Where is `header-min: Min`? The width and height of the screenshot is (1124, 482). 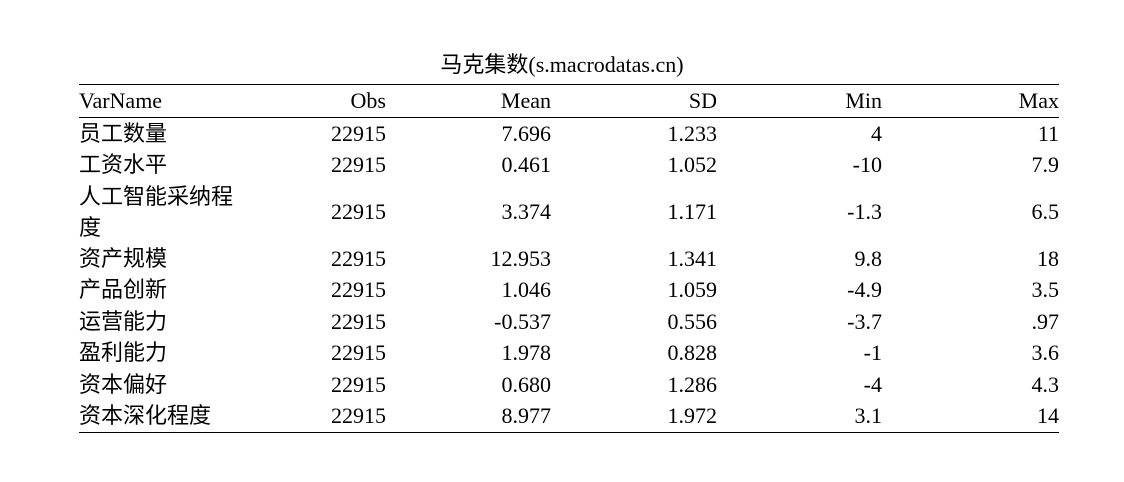
header-min: Min is located at coordinates (863, 100).